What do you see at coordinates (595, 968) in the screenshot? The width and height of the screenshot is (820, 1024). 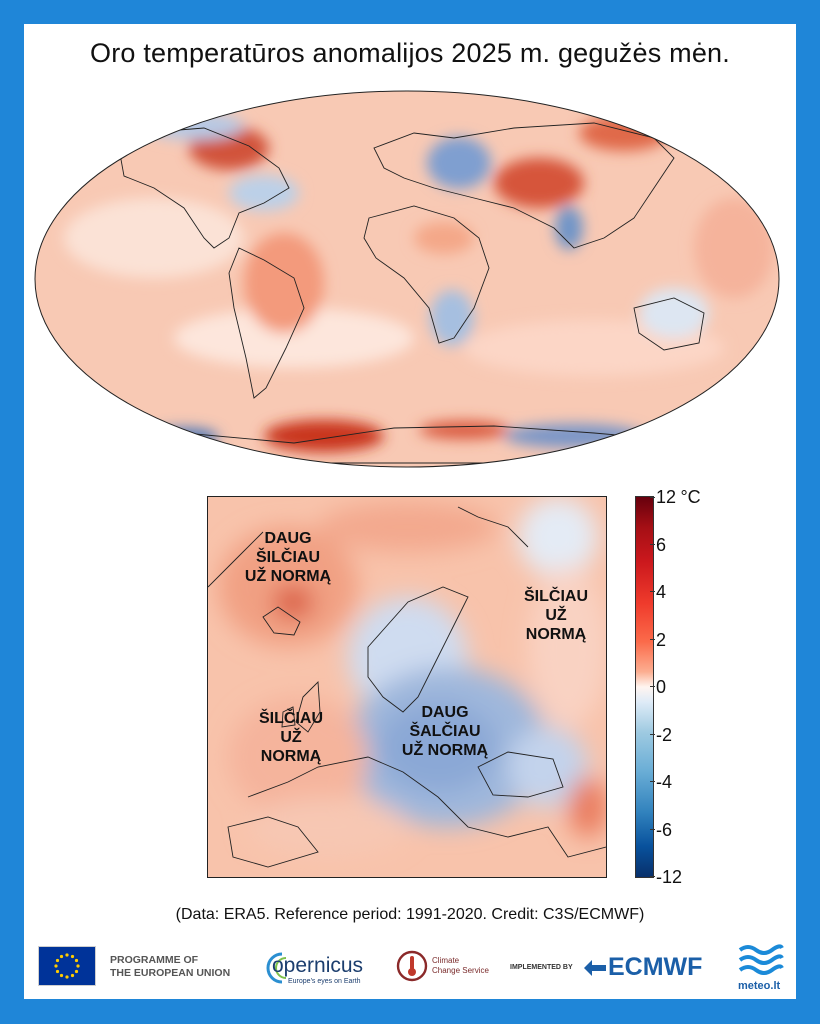 I see `ecmwf-arrows-icon` at bounding box center [595, 968].